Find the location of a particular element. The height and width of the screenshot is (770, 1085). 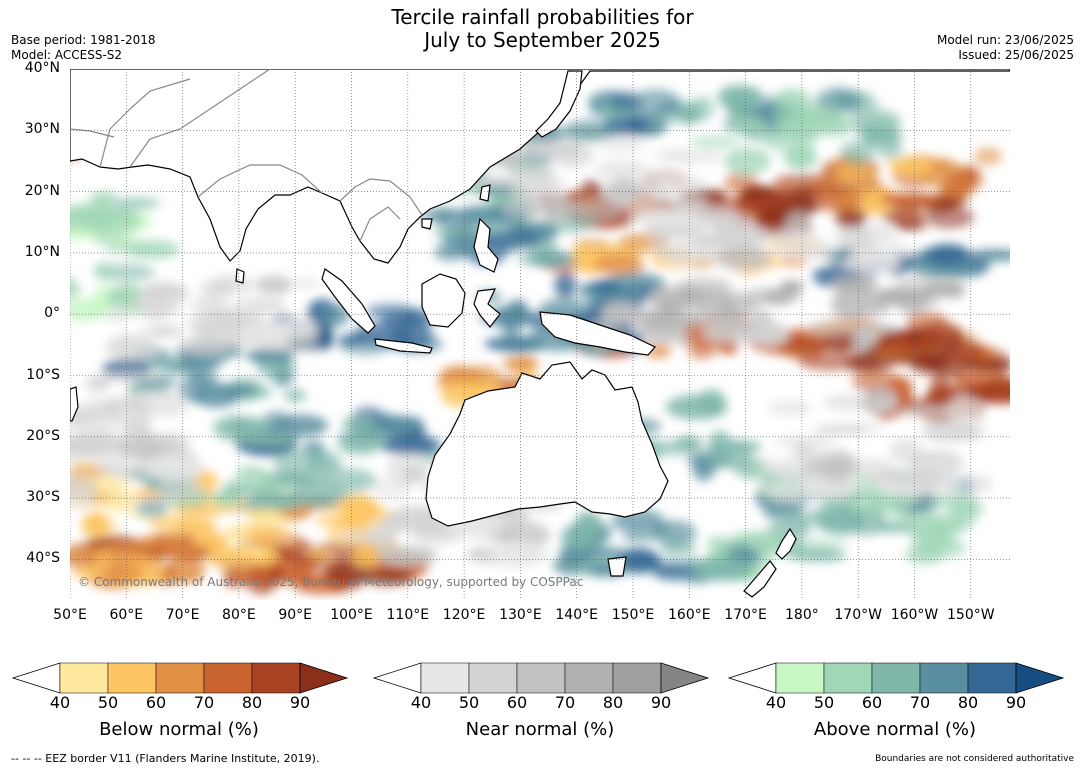

model-text: Model: ACCESS-S2 is located at coordinates (67, 55).